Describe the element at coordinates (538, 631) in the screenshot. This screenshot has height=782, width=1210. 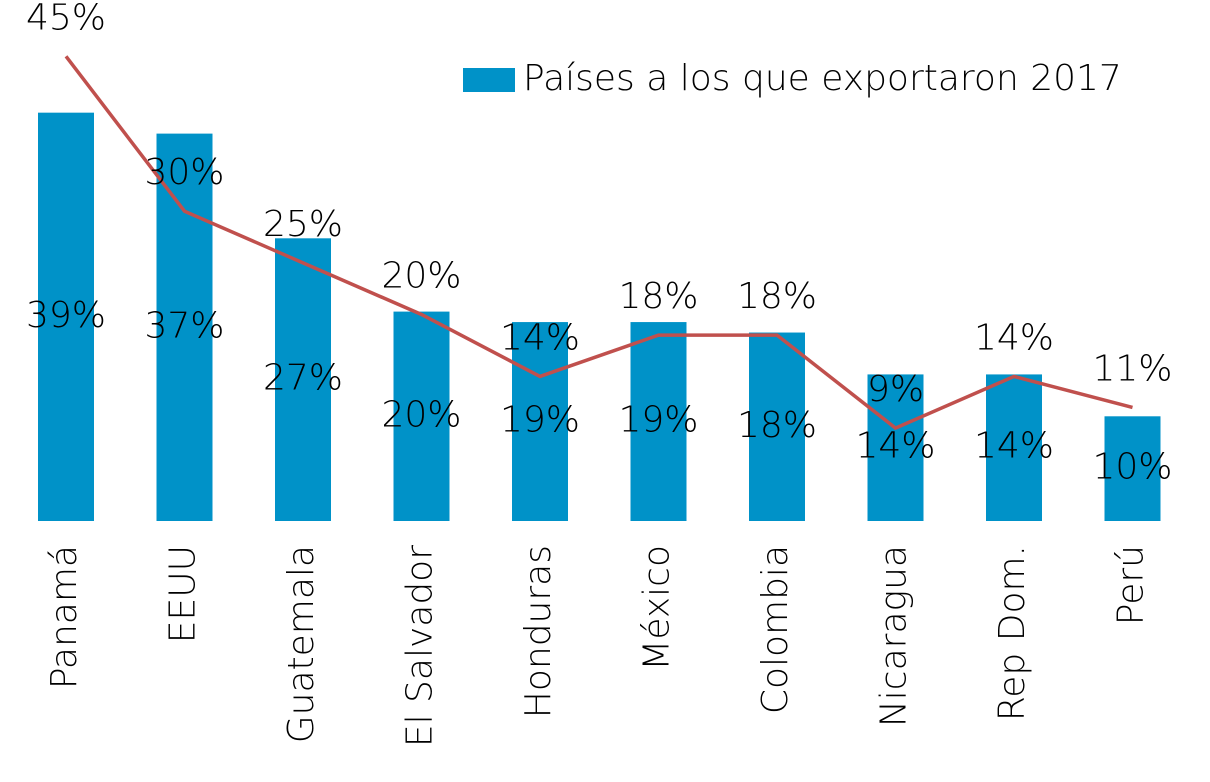
I see `x-tick-label: Honduras` at that location.